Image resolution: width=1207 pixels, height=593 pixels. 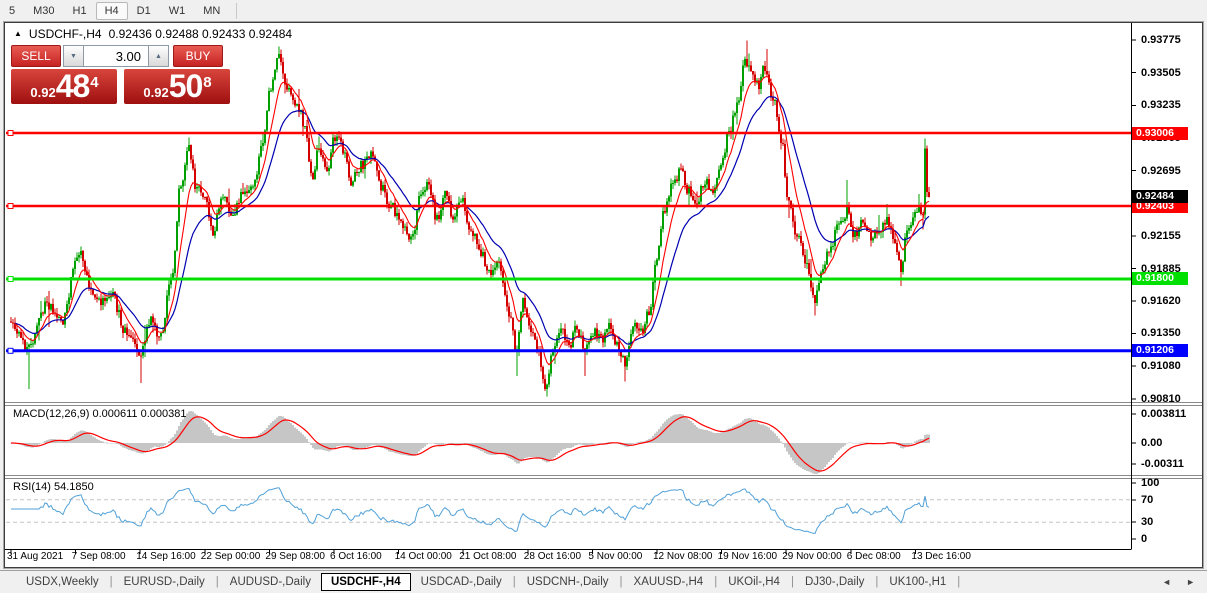 What do you see at coordinates (1152, 443) in the screenshot?
I see `macd-axis-label: 0.00` at bounding box center [1152, 443].